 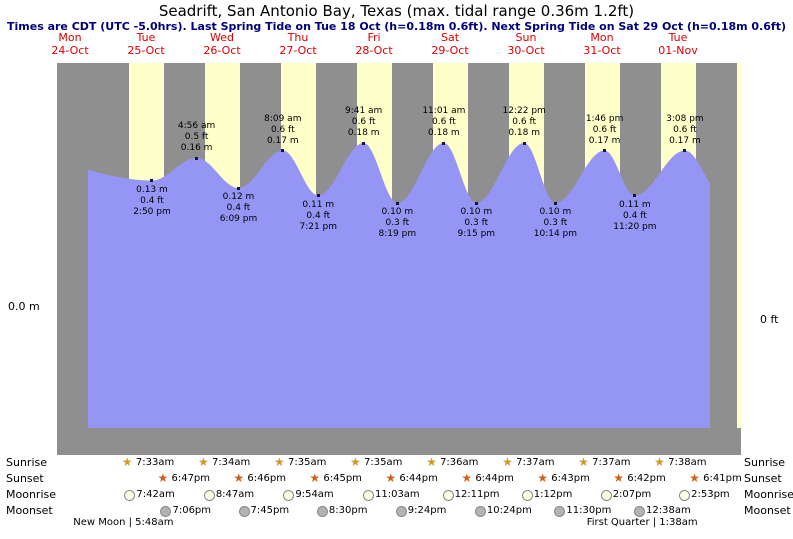 I want to click on tide-label-line: 0.12 m, so click(x=238, y=197).